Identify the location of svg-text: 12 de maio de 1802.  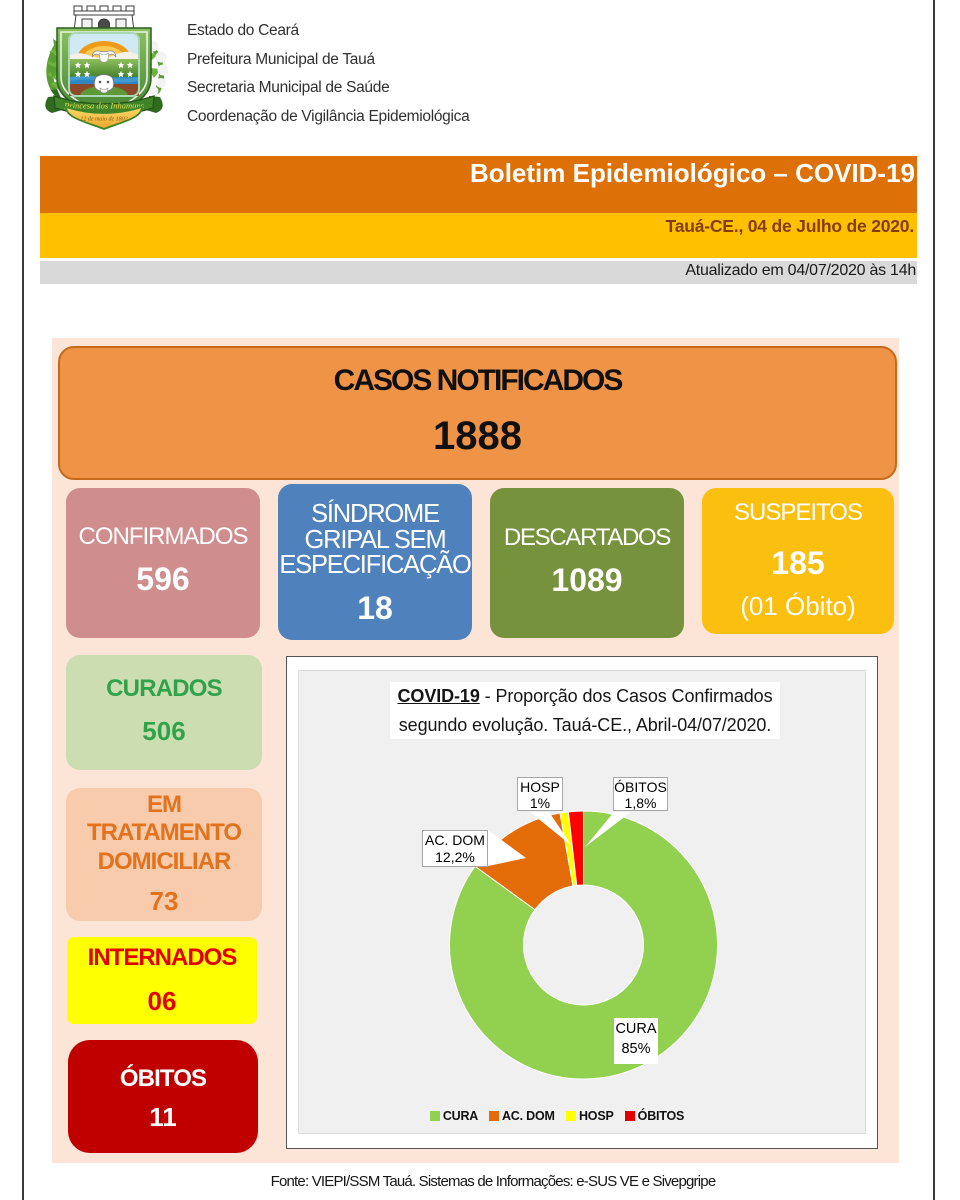
(103, 120).